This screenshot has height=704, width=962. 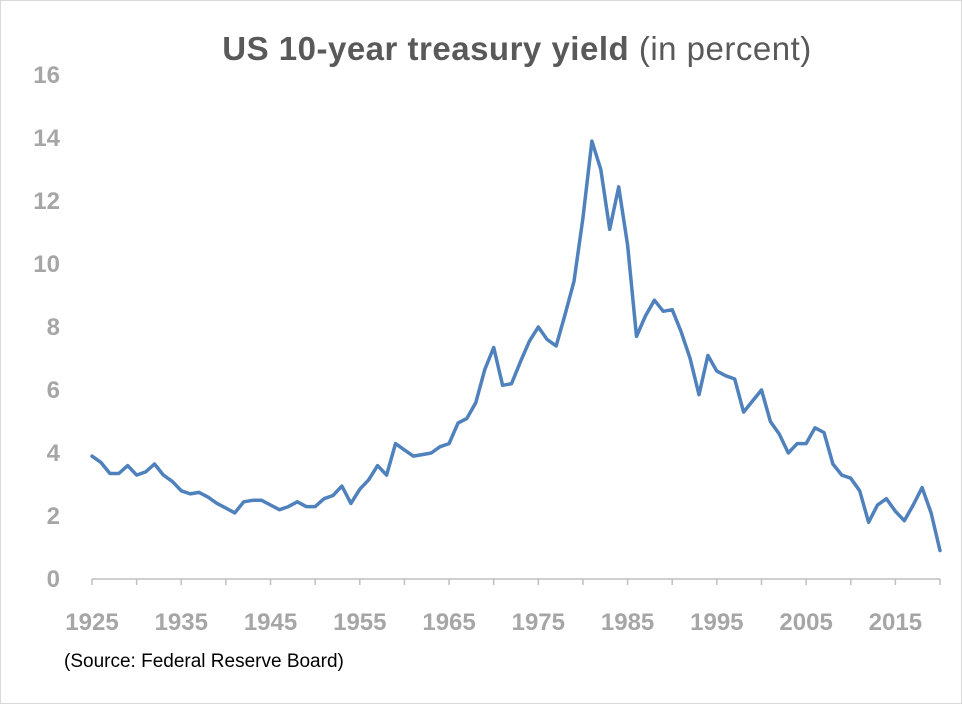 What do you see at coordinates (46, 327) in the screenshot?
I see `y-axis-labels: 0 2 4 6 8 10 12 14 16` at bounding box center [46, 327].